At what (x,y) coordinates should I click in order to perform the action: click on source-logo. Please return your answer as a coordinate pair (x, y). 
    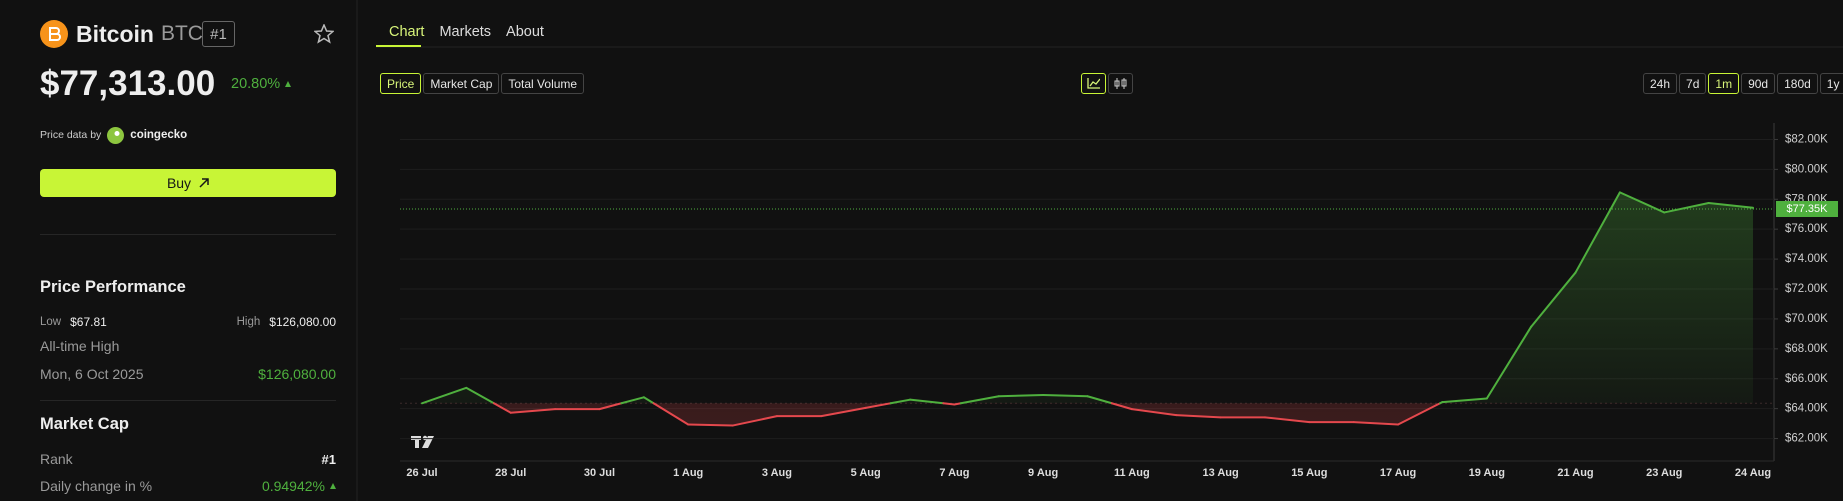
    Looking at the image, I should click on (116, 135).